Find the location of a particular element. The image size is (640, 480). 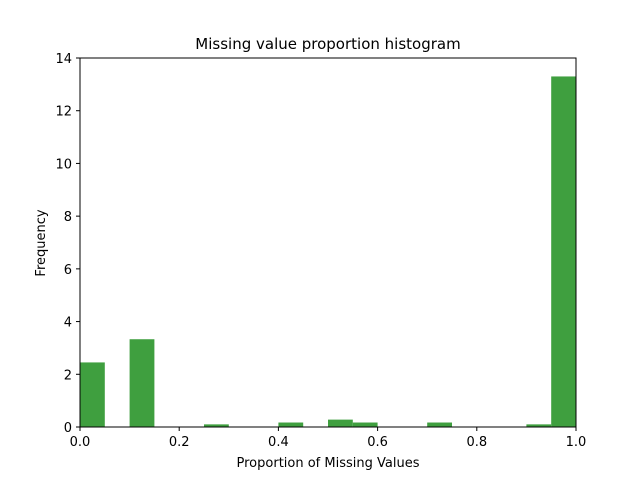

x-tick-label: 0.0 is located at coordinates (80, 442).